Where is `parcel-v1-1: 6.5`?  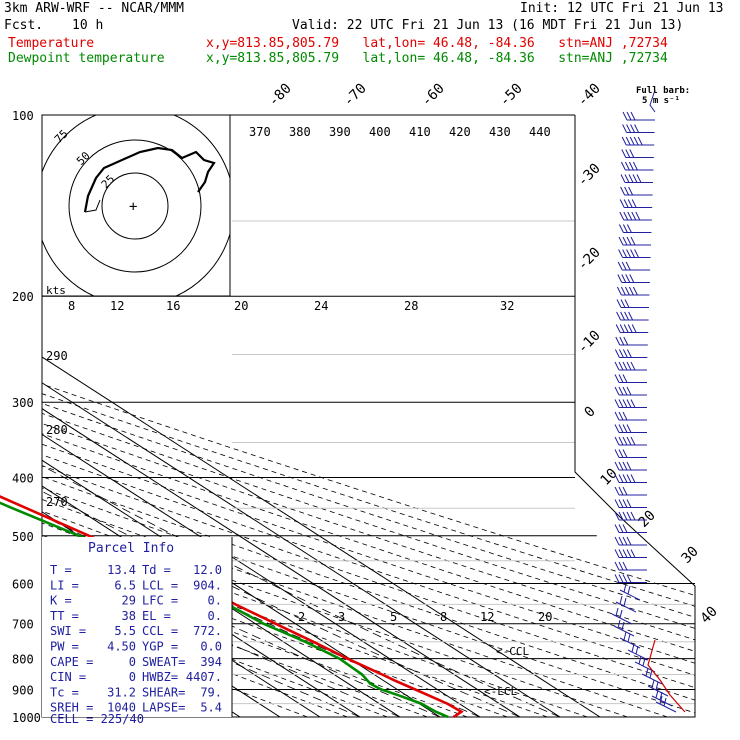 parcel-v1-1: 6.5 is located at coordinates (125, 585).